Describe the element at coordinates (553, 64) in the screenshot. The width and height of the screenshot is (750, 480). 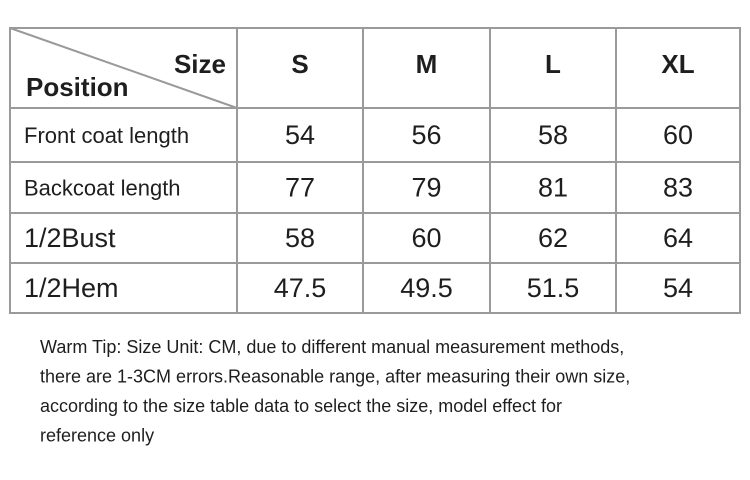
I see `column-header: L` at that location.